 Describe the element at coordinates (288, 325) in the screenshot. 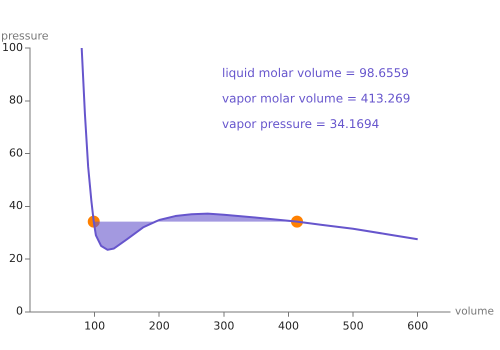

I see `x-tick-label: 400` at that location.